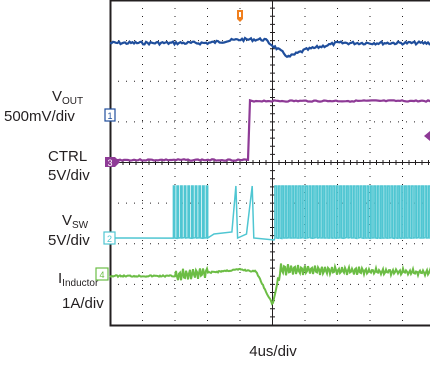 The image size is (430, 366). I want to click on ctrl-trace, so click(269, 130).